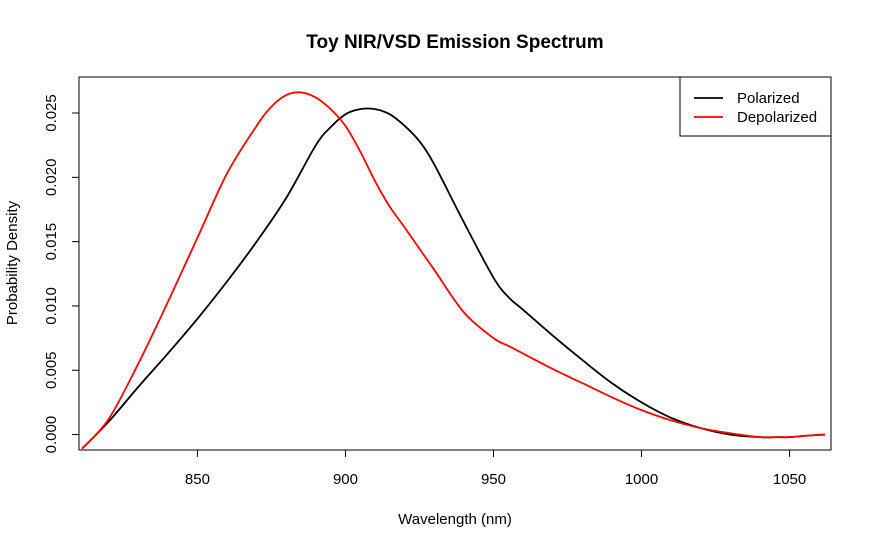 This screenshot has width=872, height=548. What do you see at coordinates (51, 370) in the screenshot?
I see `y-tick-label-1: 0.005` at bounding box center [51, 370].